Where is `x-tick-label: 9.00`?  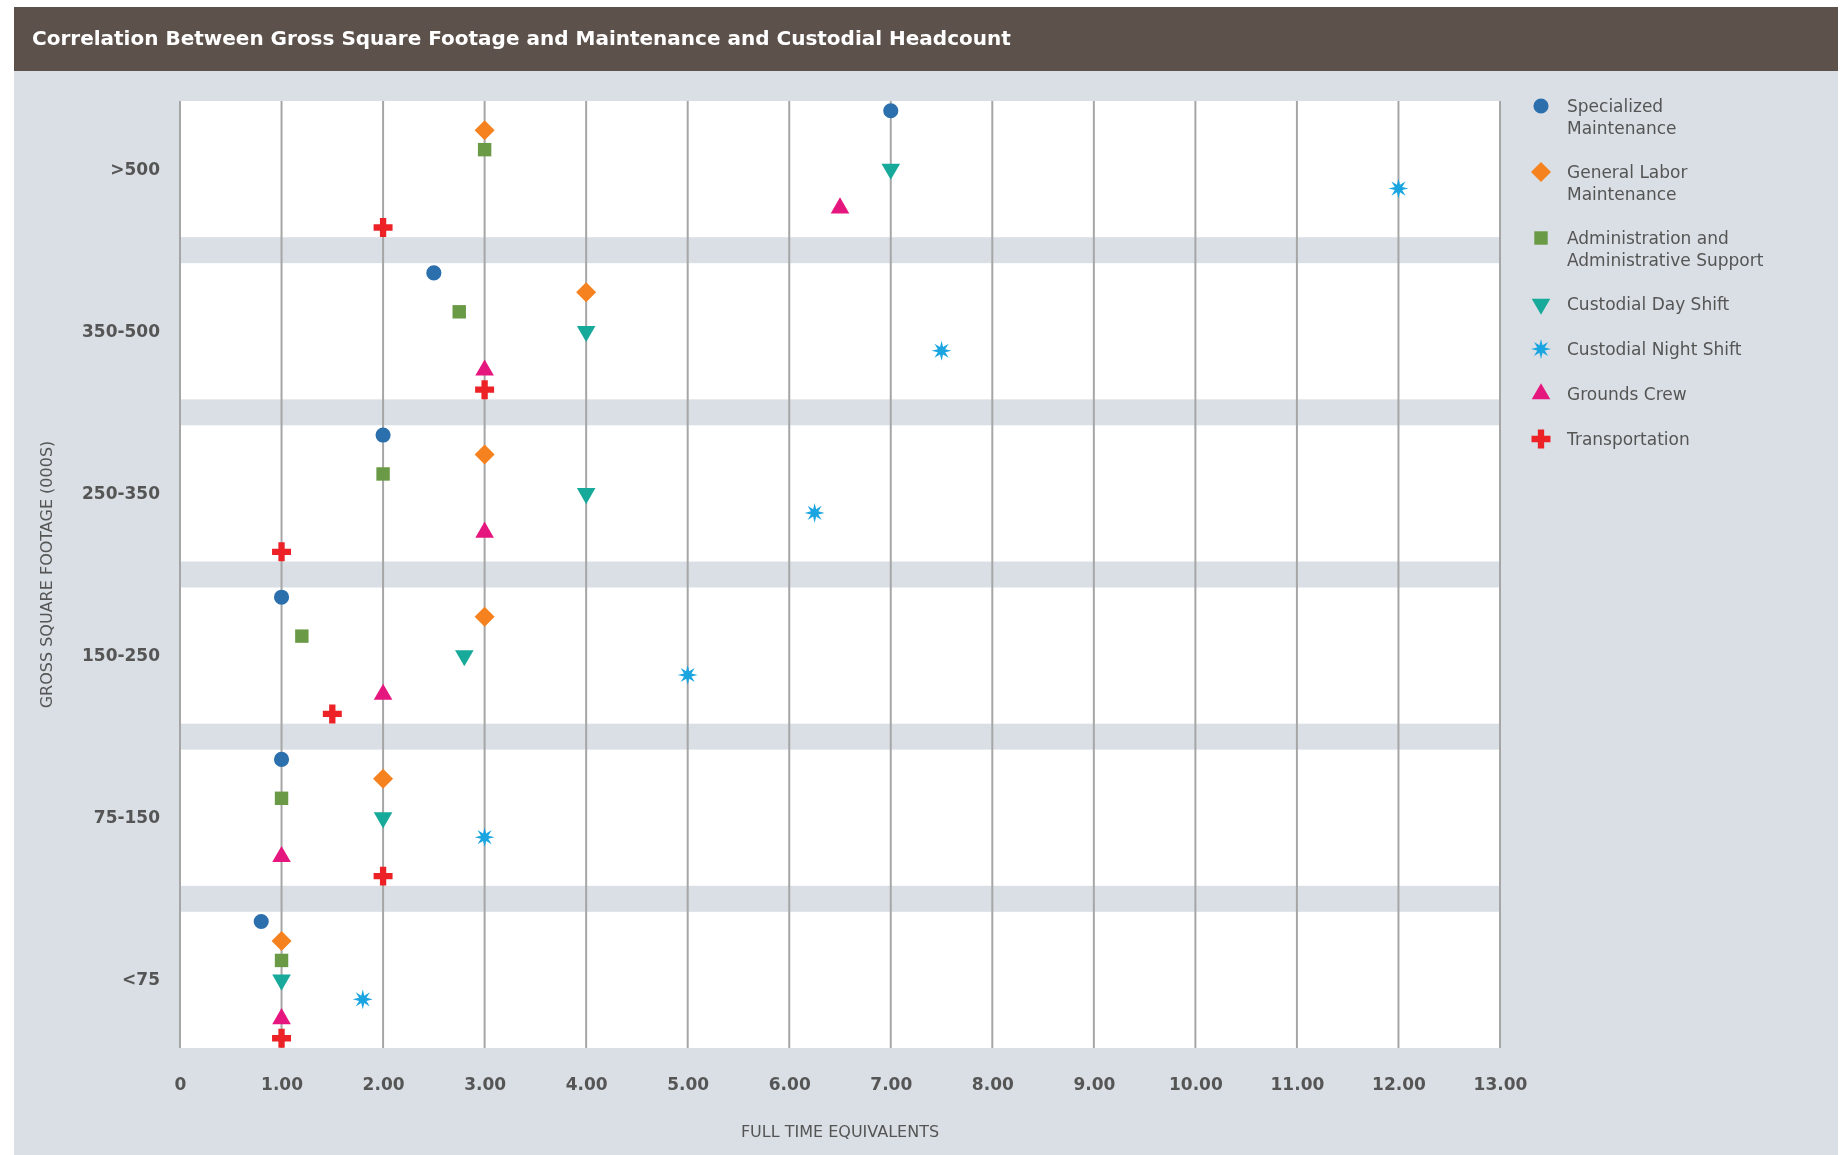
x-tick-label: 9.00 is located at coordinates (1094, 1084).